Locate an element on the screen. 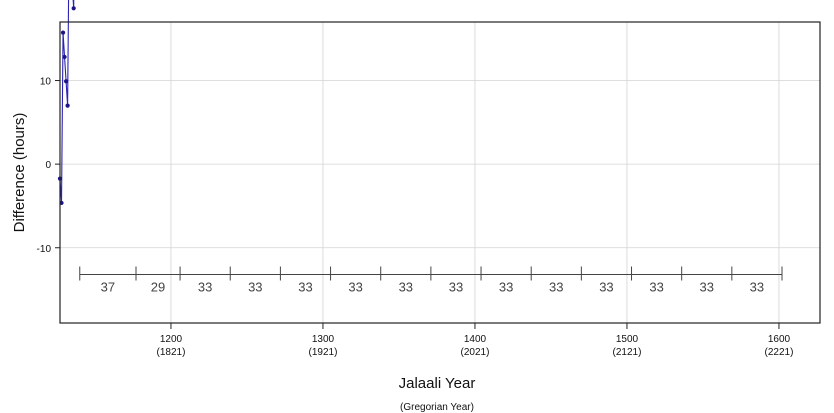 The height and width of the screenshot is (413, 834). y-axis-title: Difference (hours) is located at coordinates (19, 173).